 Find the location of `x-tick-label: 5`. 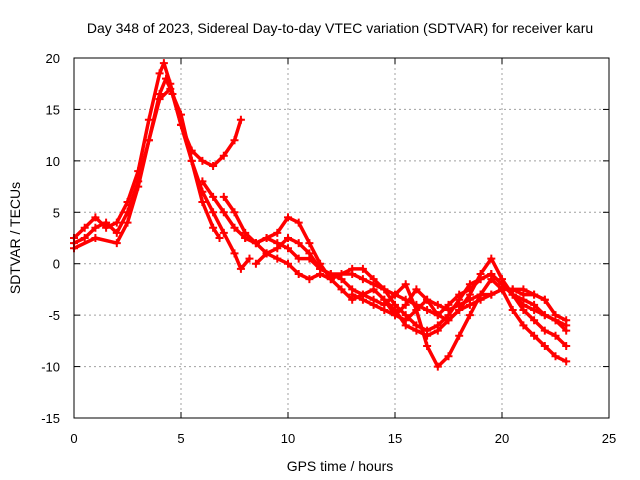

x-tick-label: 5 is located at coordinates (180, 438).